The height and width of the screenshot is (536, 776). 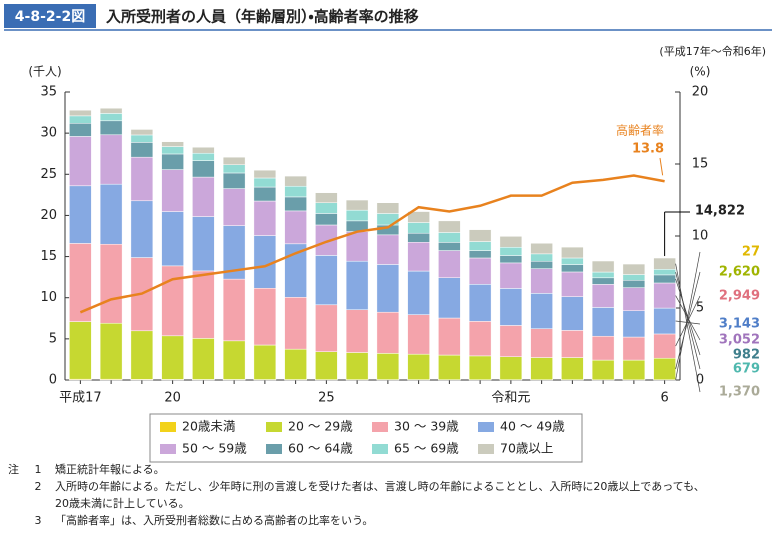 What do you see at coordinates (48, 133) in the screenshot?
I see `y-tick-label: 30` at bounding box center [48, 133].